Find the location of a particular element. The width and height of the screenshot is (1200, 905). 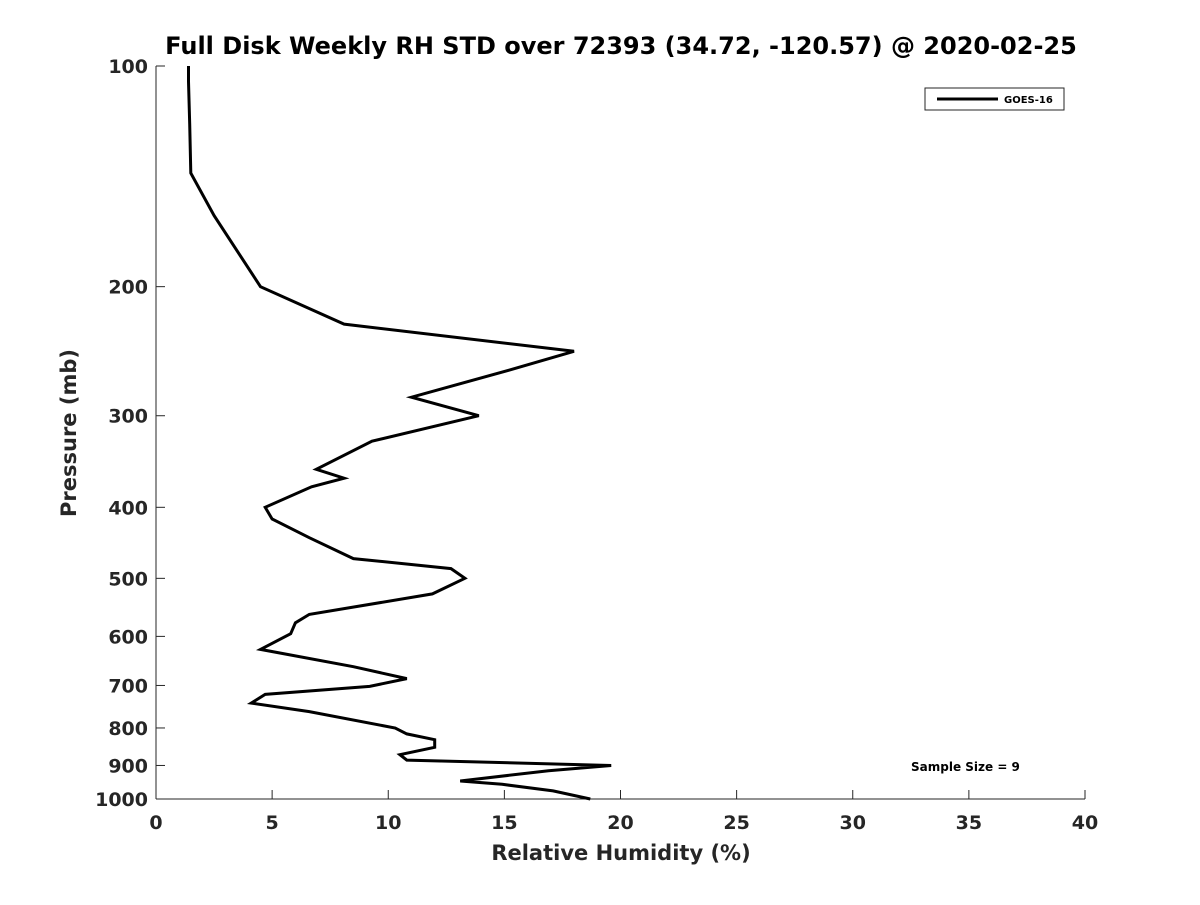

x-tick-label: 15 is located at coordinates (504, 823).